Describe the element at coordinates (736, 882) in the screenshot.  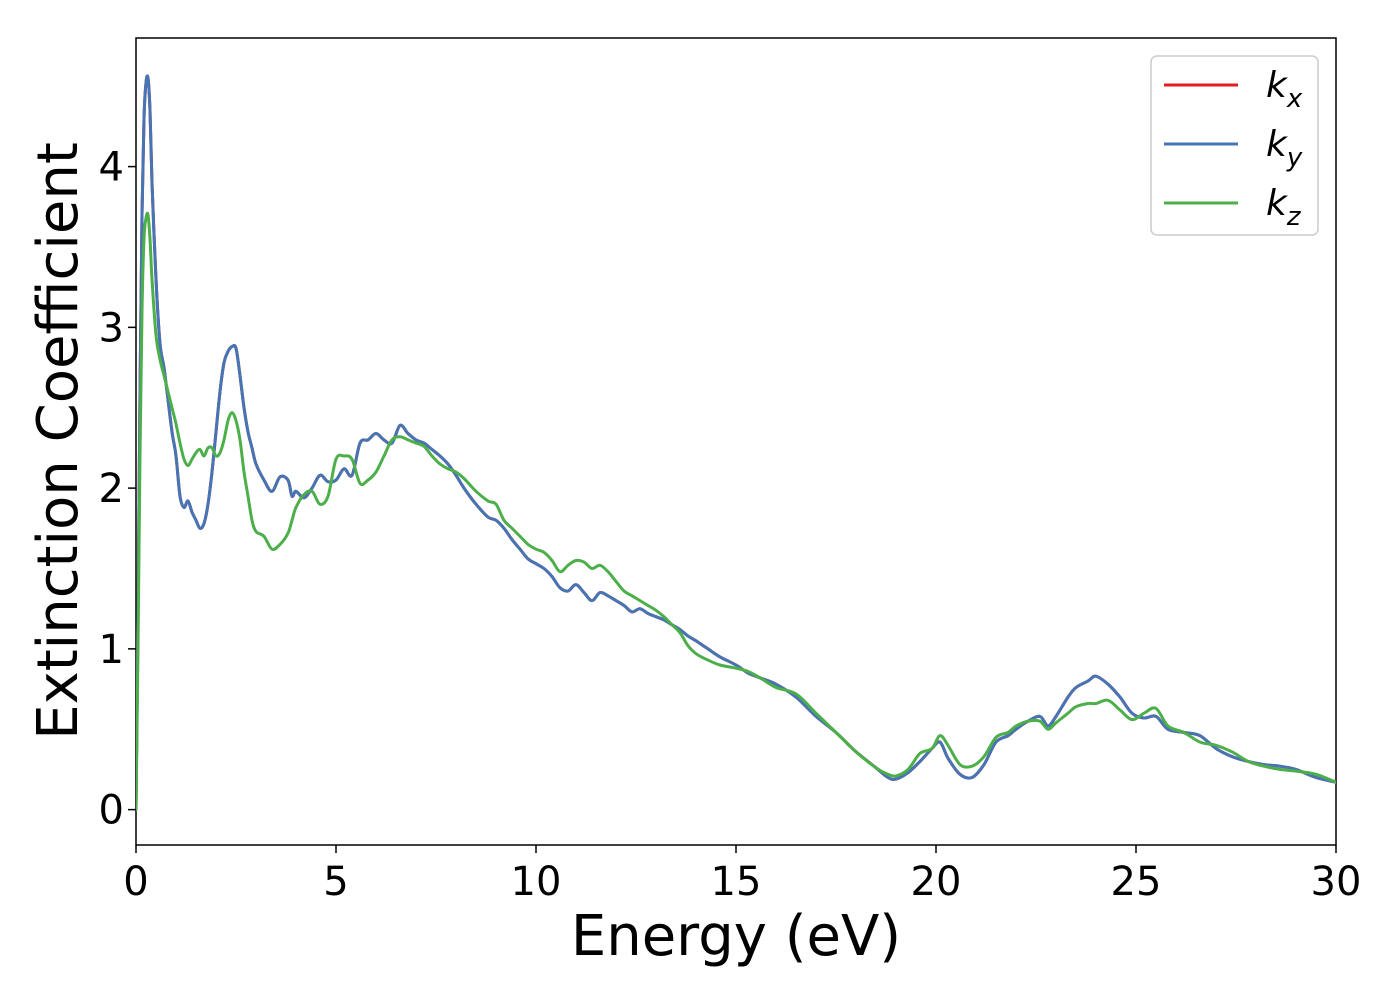
I see `x-tick-label: 15` at that location.